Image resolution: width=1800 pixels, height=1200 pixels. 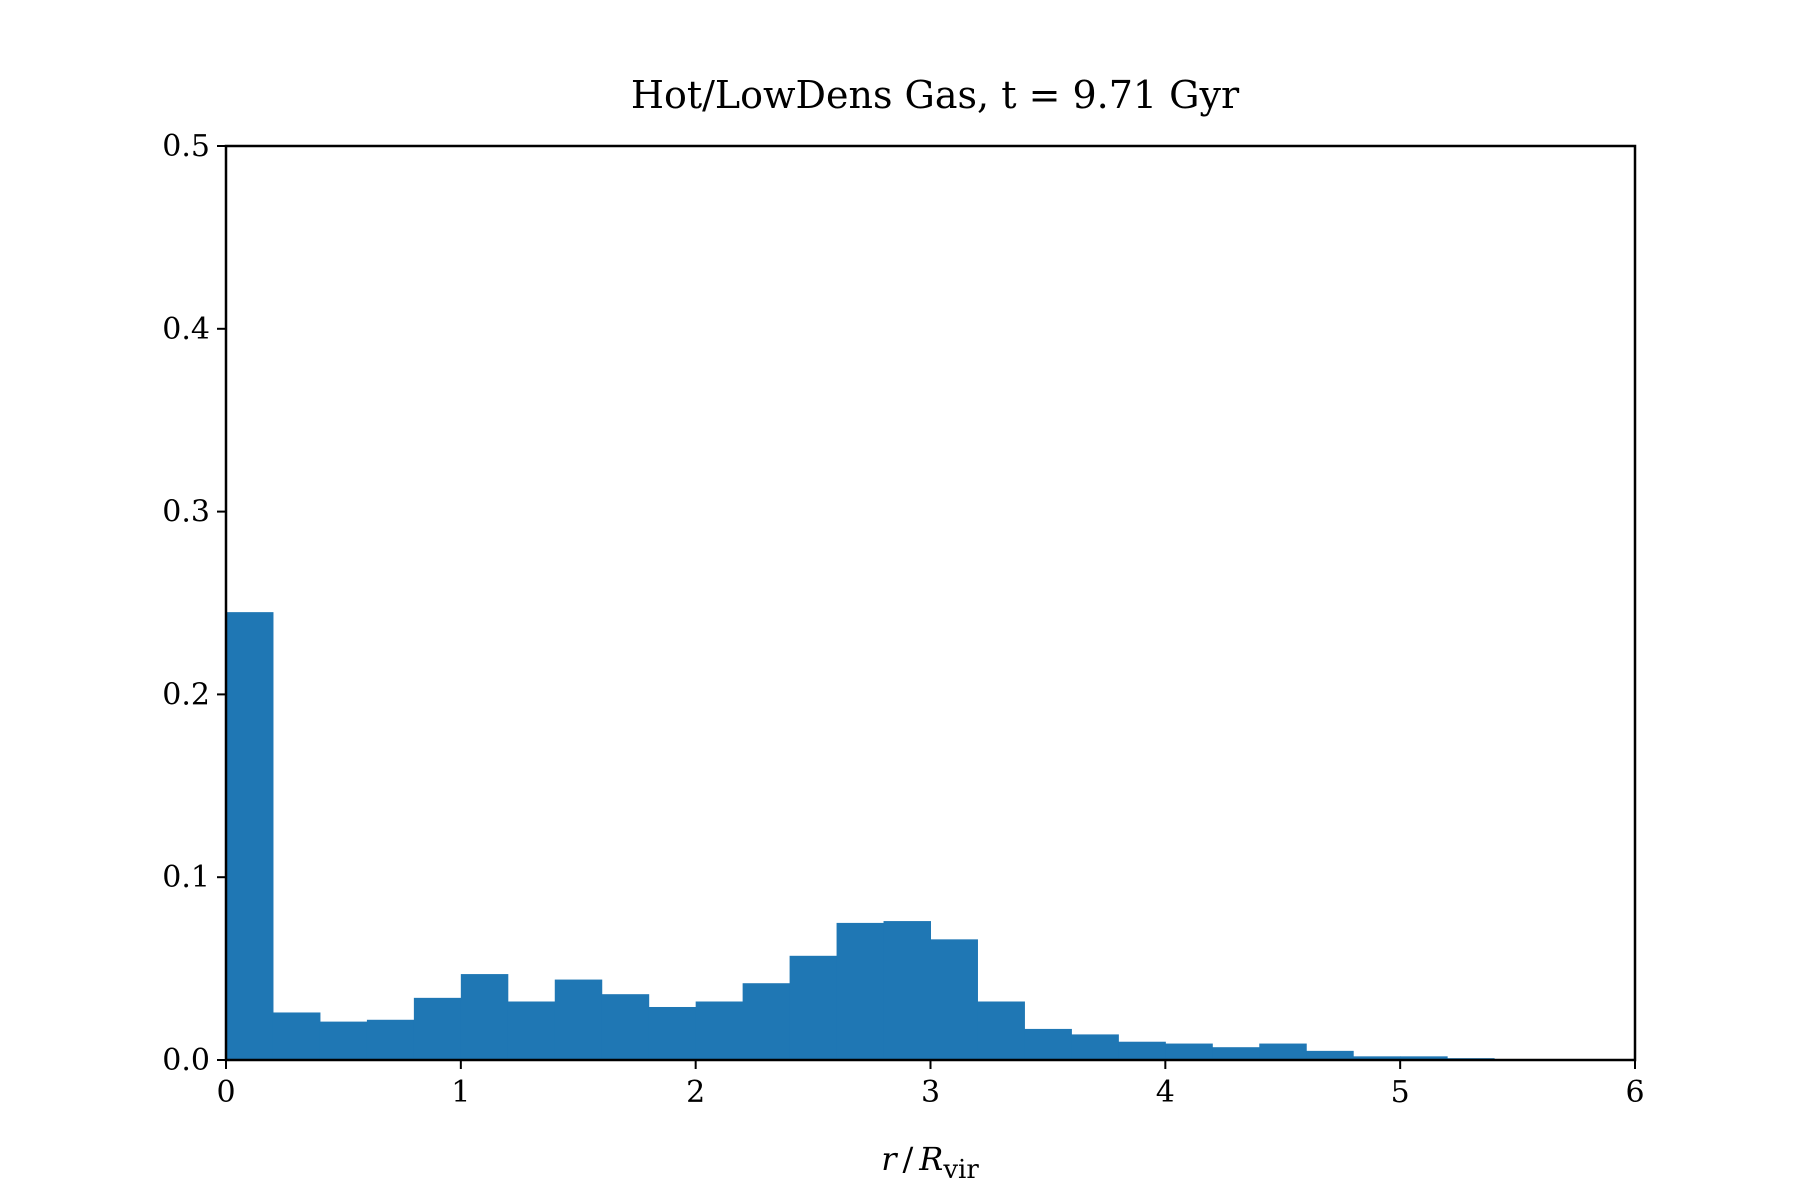 I want to click on x-axis-label-slash: /, so click(x=907, y=1159).